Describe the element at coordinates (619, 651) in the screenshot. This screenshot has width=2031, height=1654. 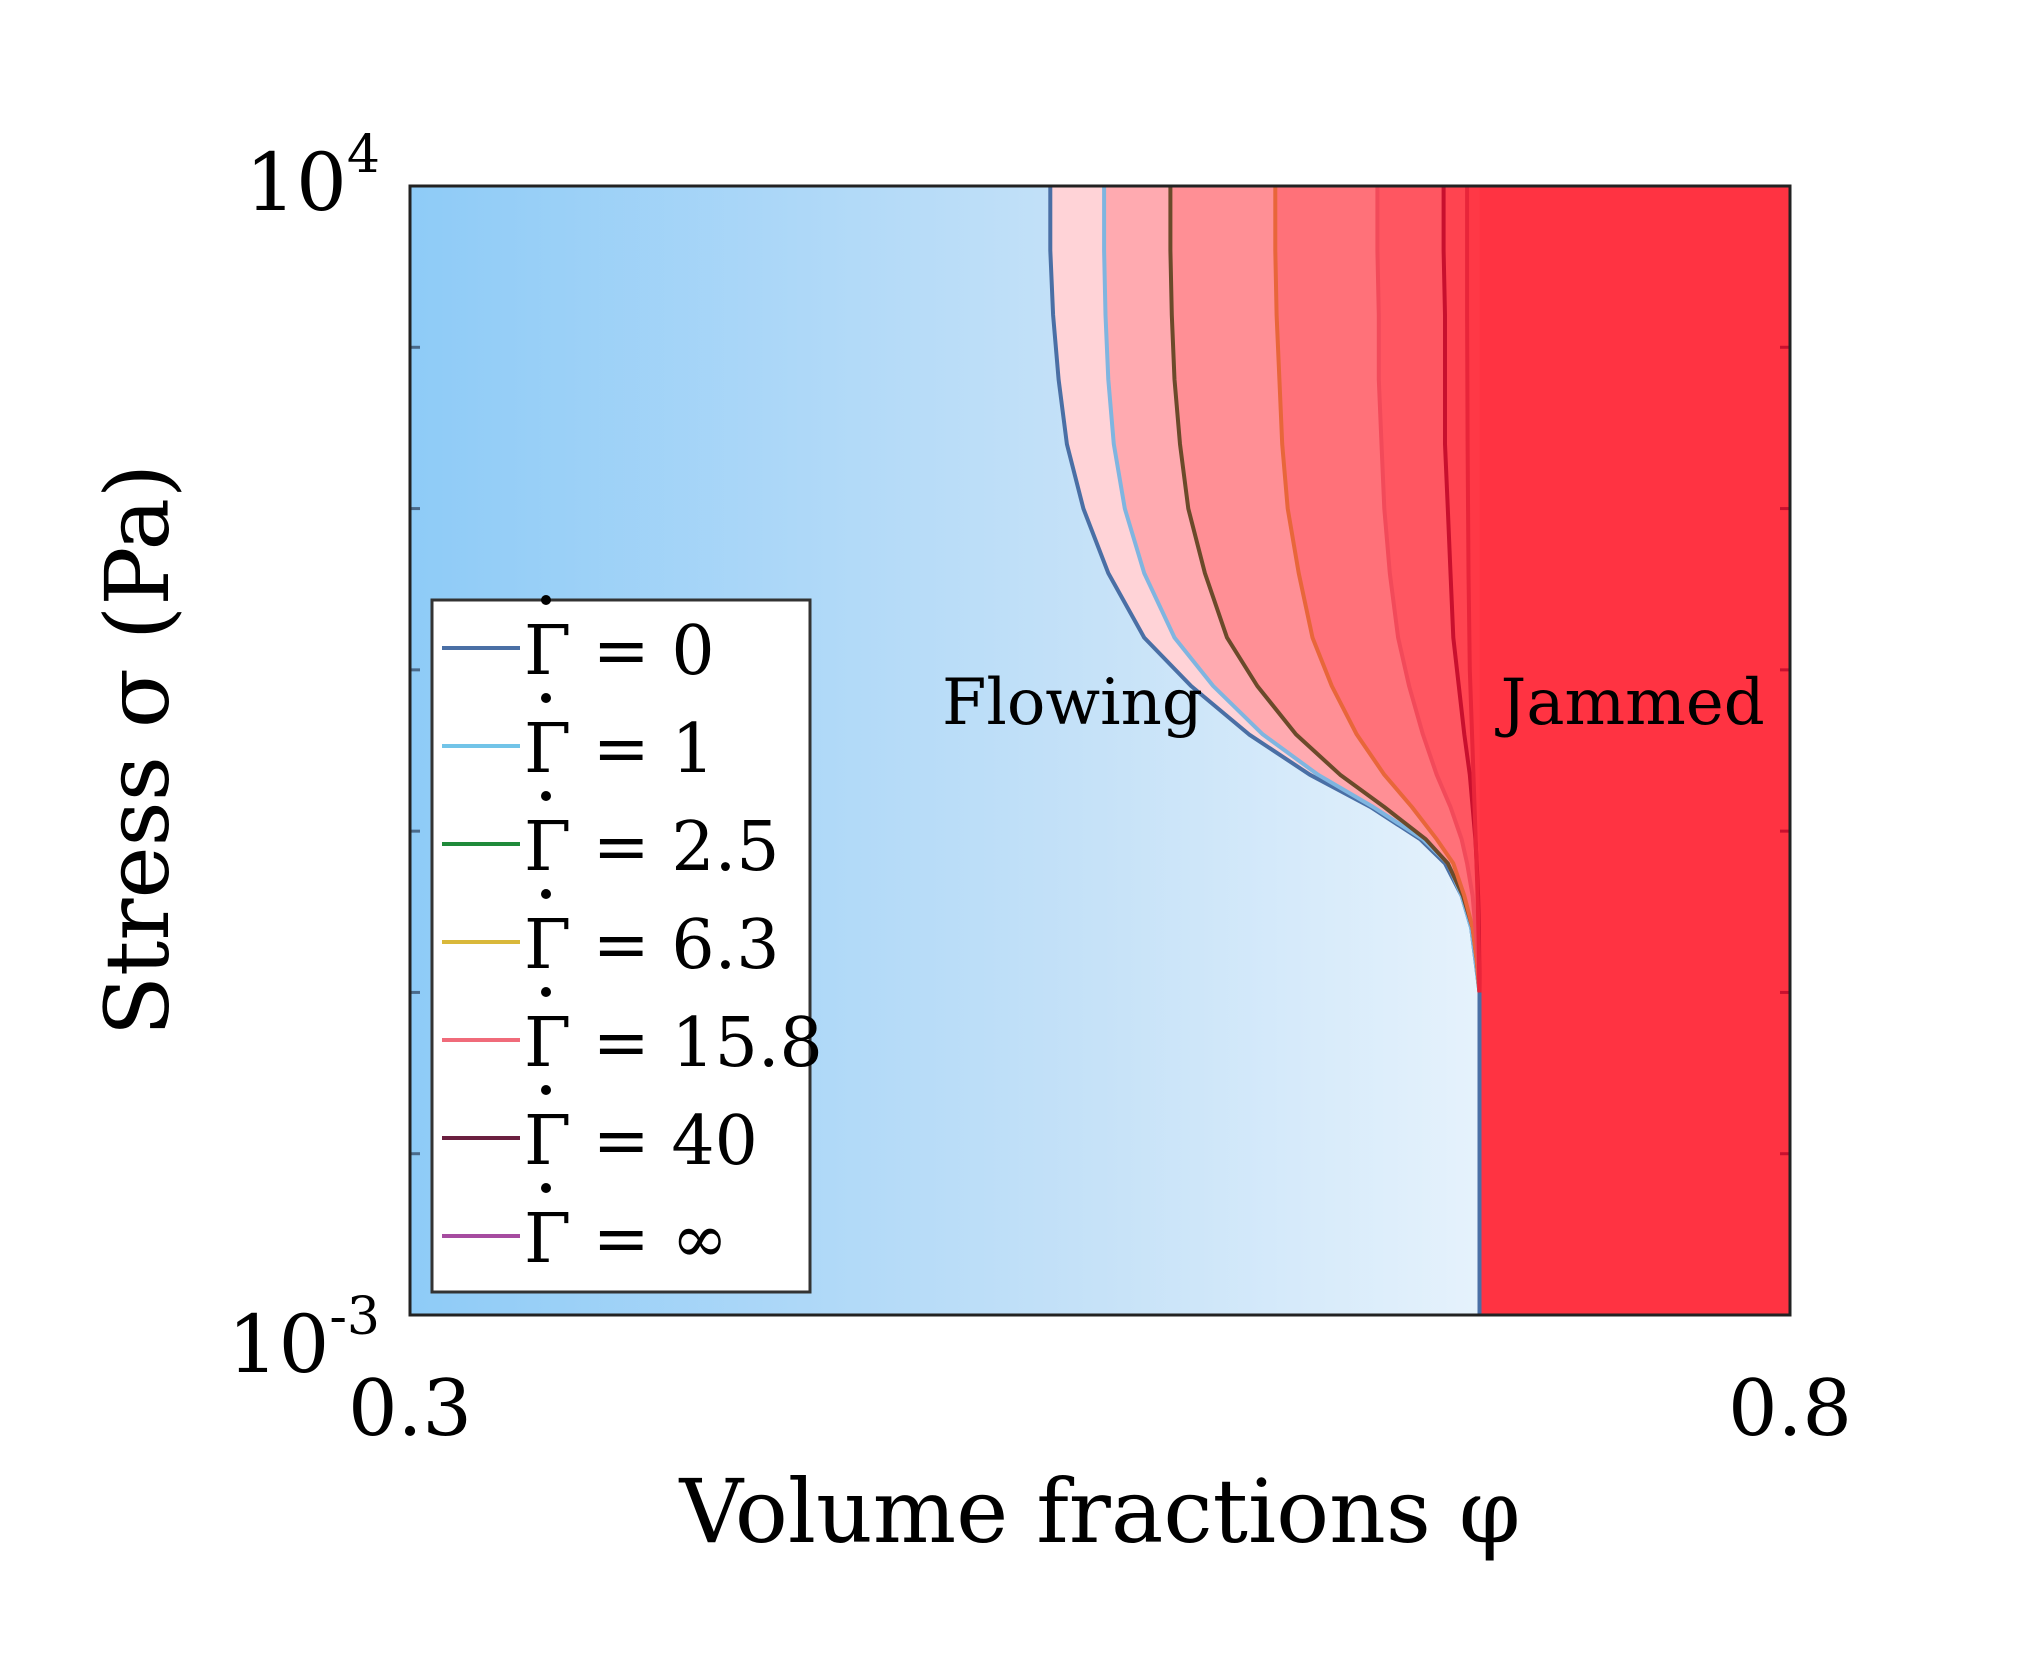
I see `legend-label-0: Γ = 0` at that location.